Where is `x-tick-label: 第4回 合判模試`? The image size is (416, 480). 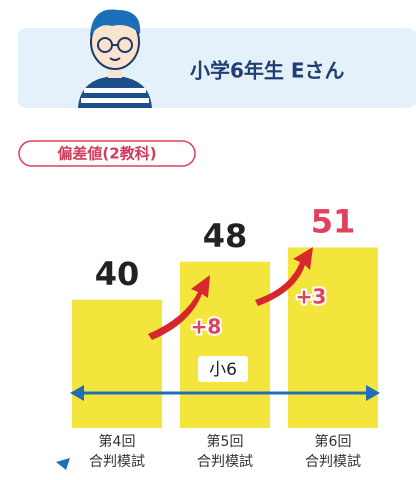
x-tick-label: 第4回 合判模試 is located at coordinates (117, 452).